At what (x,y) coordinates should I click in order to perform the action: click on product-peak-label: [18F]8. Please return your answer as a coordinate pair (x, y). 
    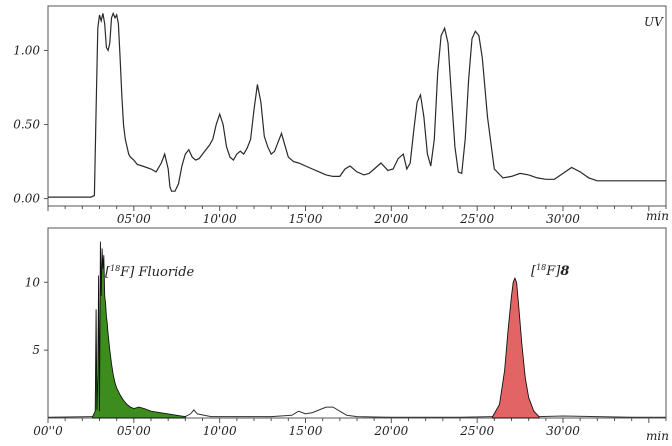
    Looking at the image, I should click on (550, 271).